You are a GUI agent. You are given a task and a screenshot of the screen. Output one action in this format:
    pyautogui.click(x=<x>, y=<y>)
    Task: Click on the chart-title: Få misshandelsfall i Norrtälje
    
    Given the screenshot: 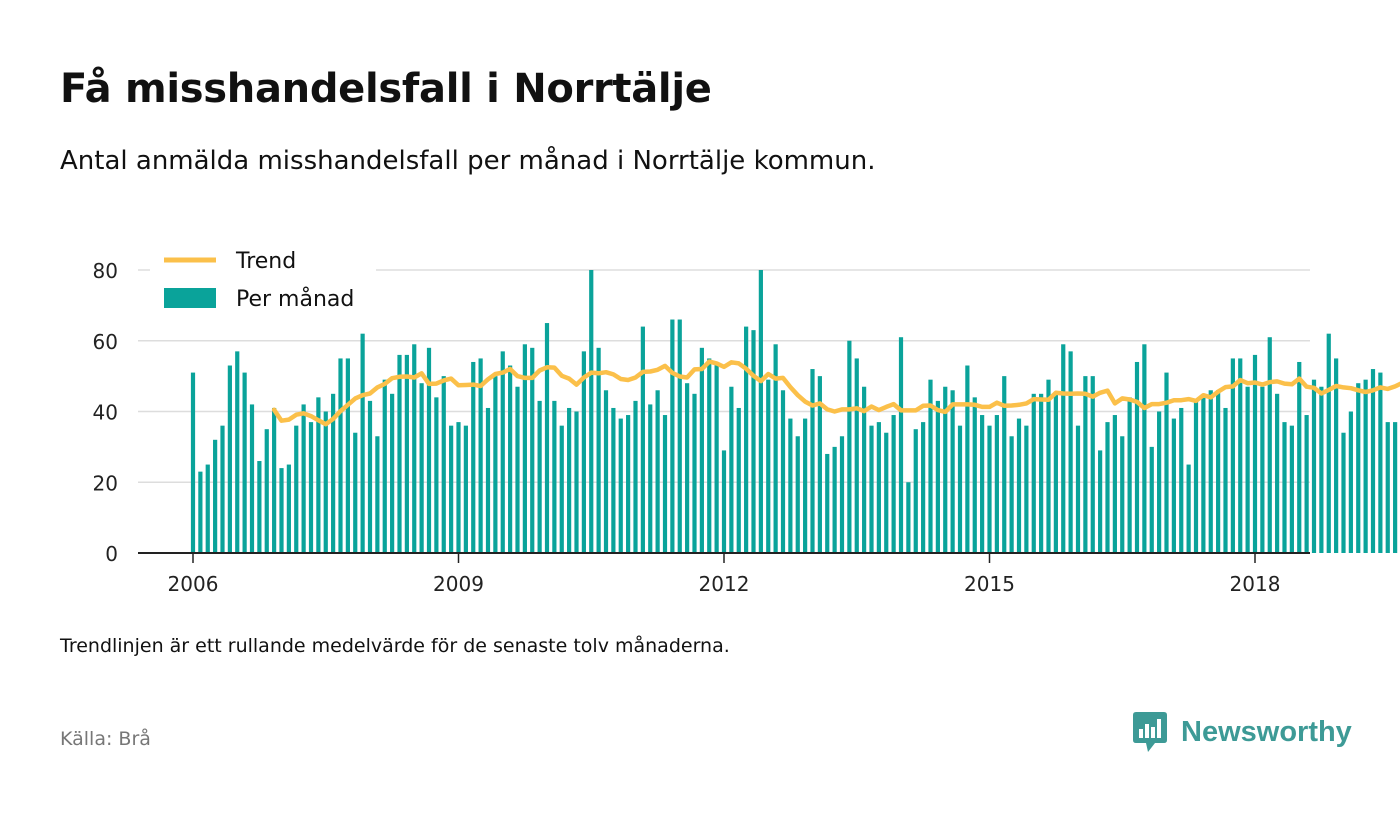 What is the action you would take?
    pyautogui.click(x=386, y=89)
    